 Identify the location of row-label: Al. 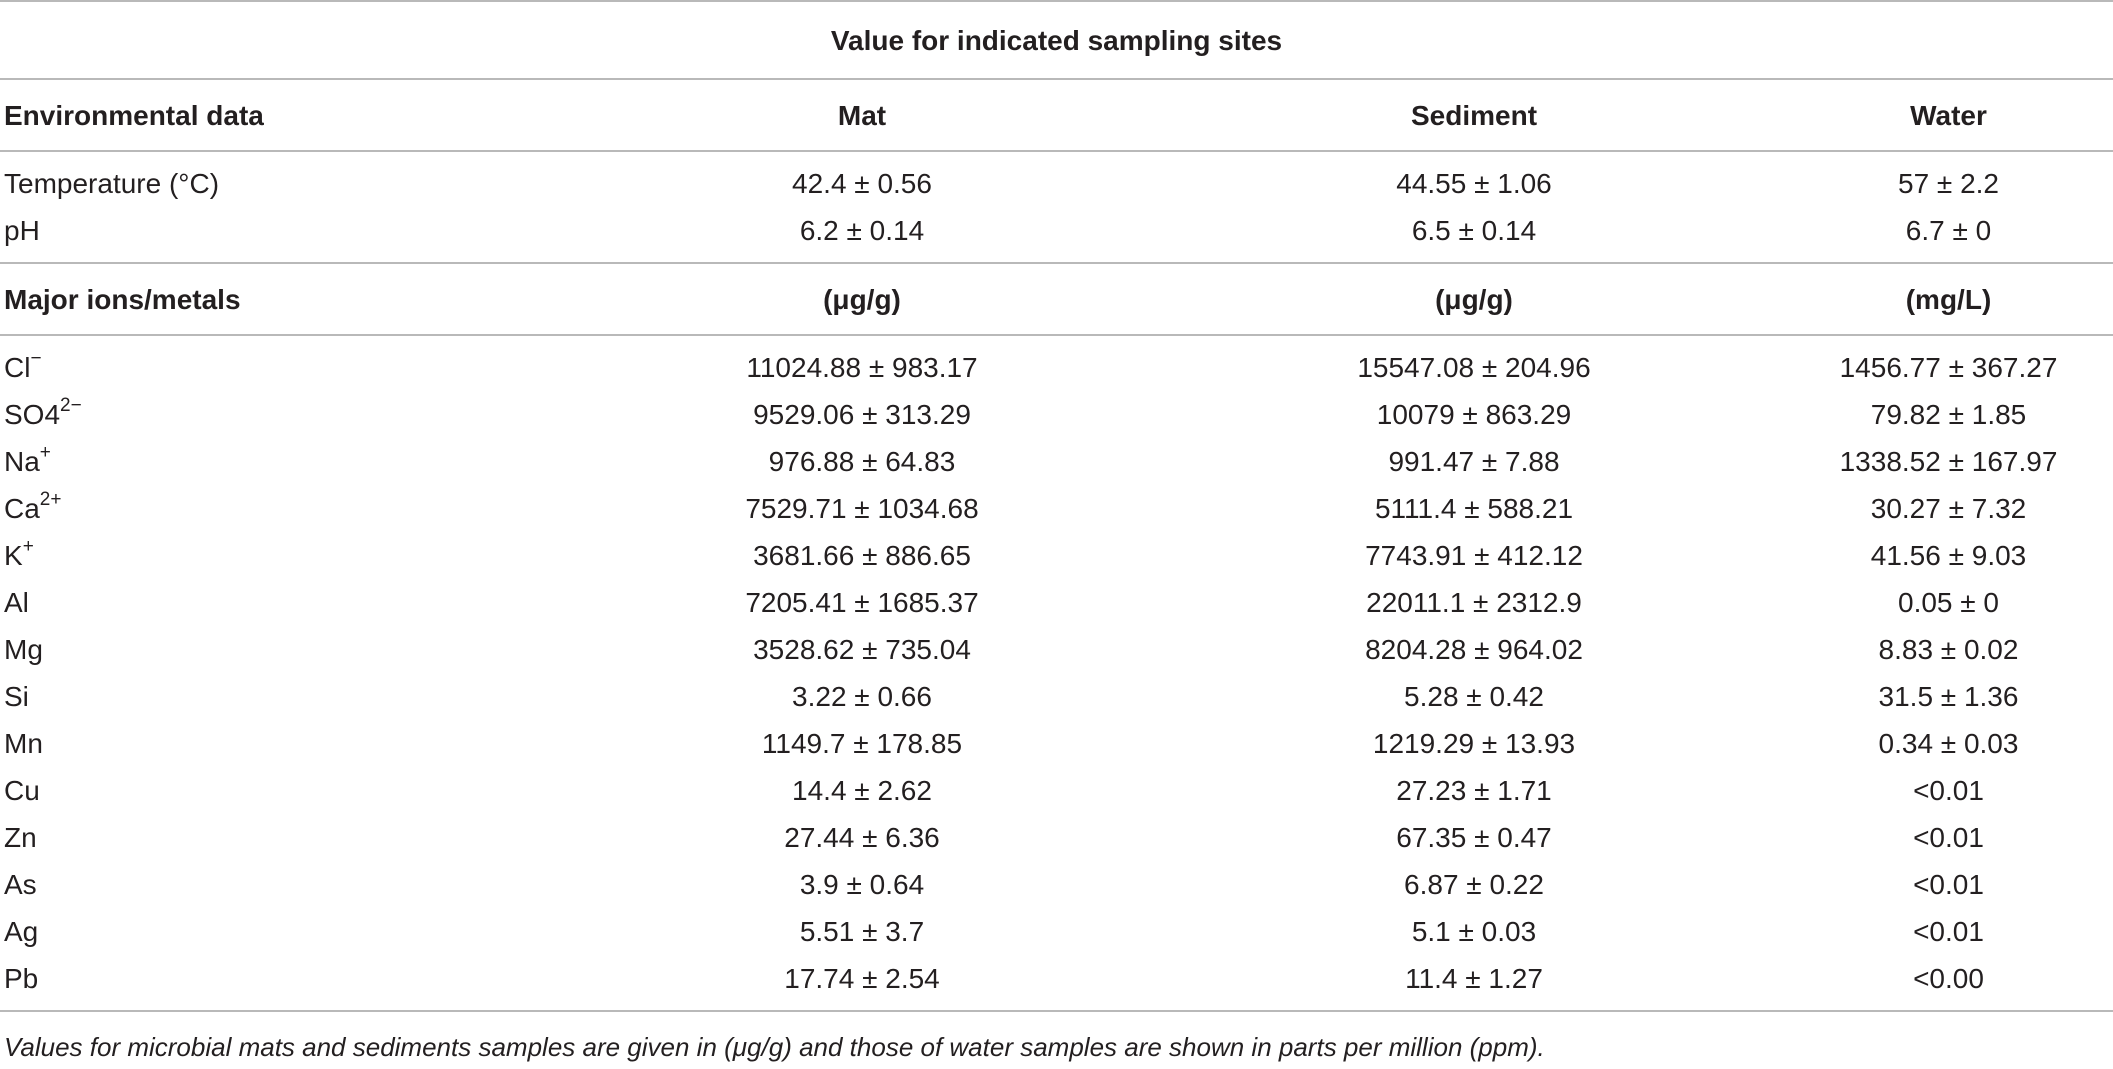
(280, 602).